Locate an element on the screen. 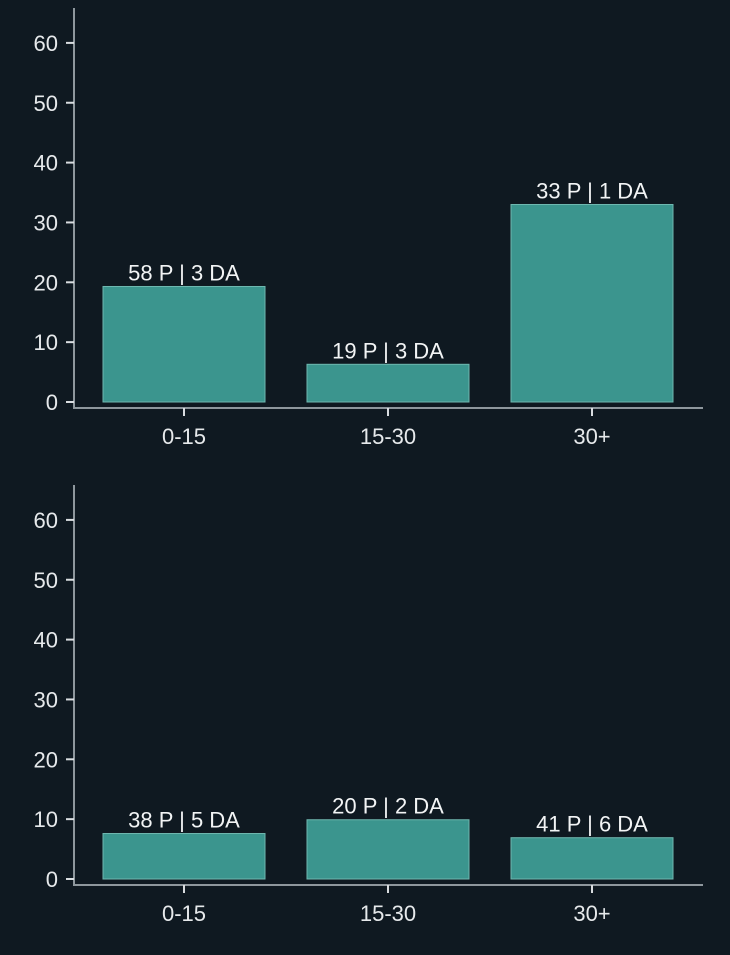 Image resolution: width=730 pixels, height=955 pixels. bar-data-label: 38 P | 5 DA is located at coordinates (184, 820).